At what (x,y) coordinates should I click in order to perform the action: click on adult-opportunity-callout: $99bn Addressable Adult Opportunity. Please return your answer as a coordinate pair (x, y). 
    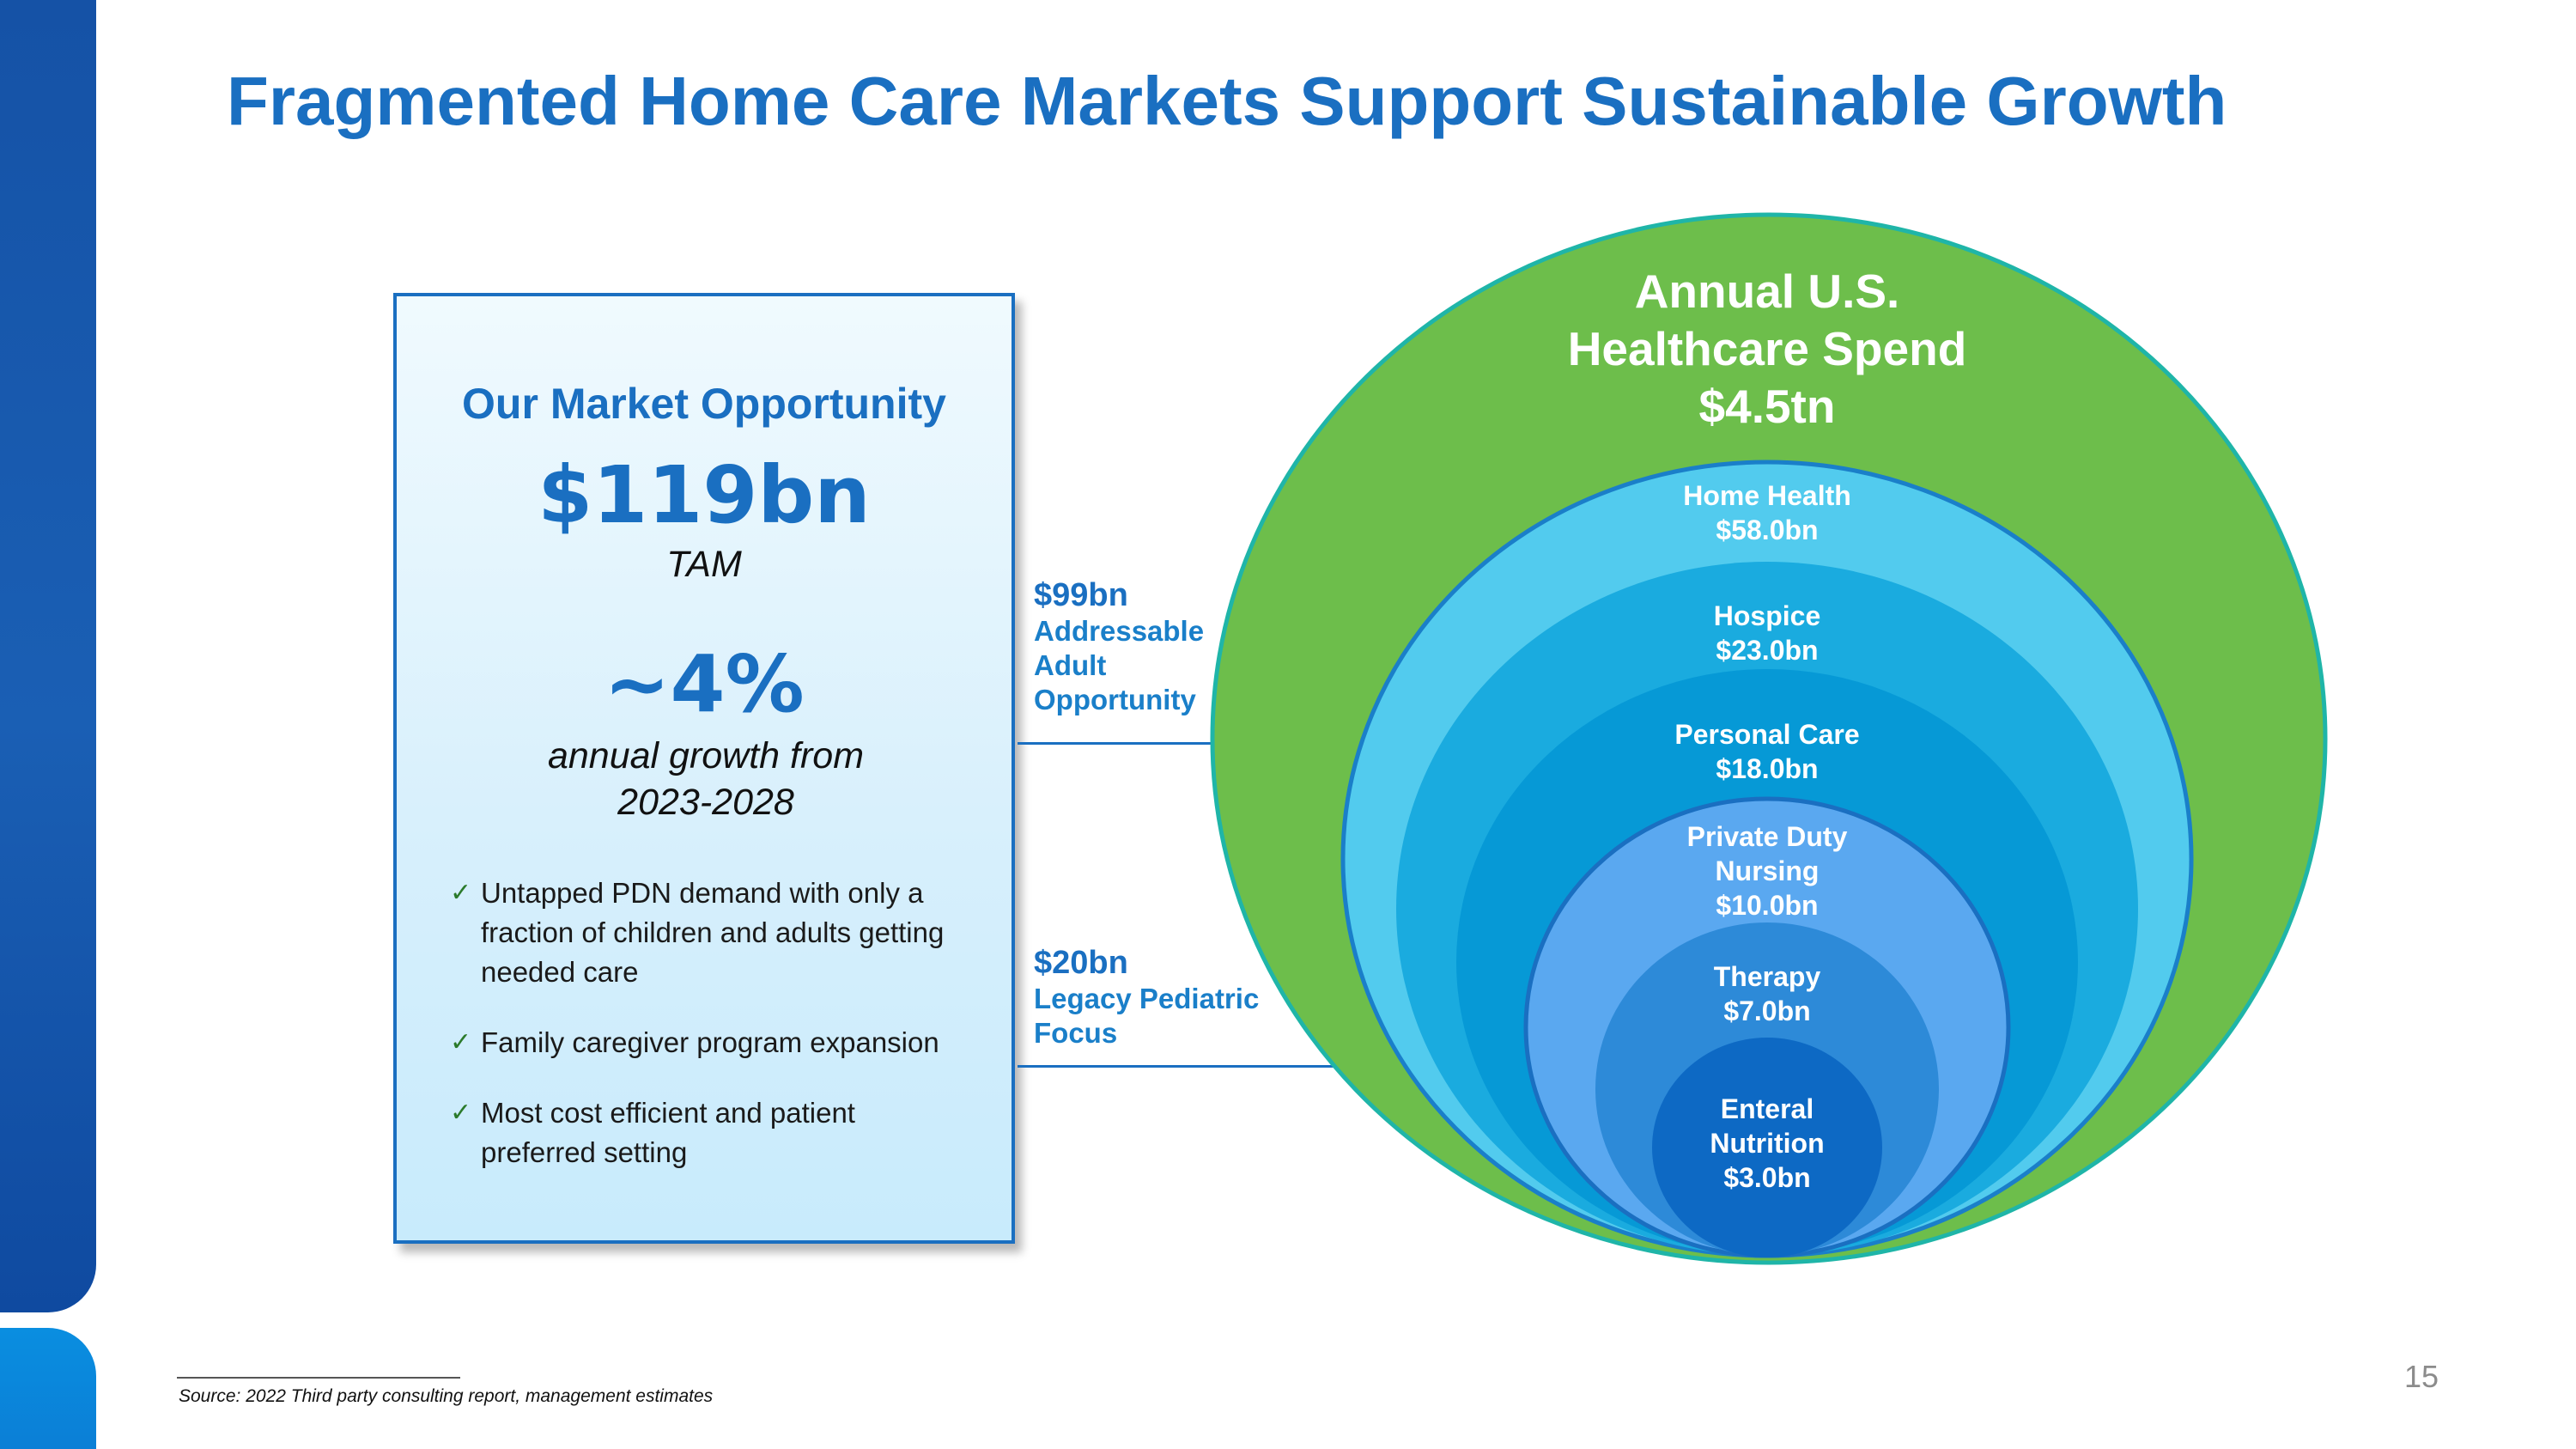
    Looking at the image, I should click on (1119, 647).